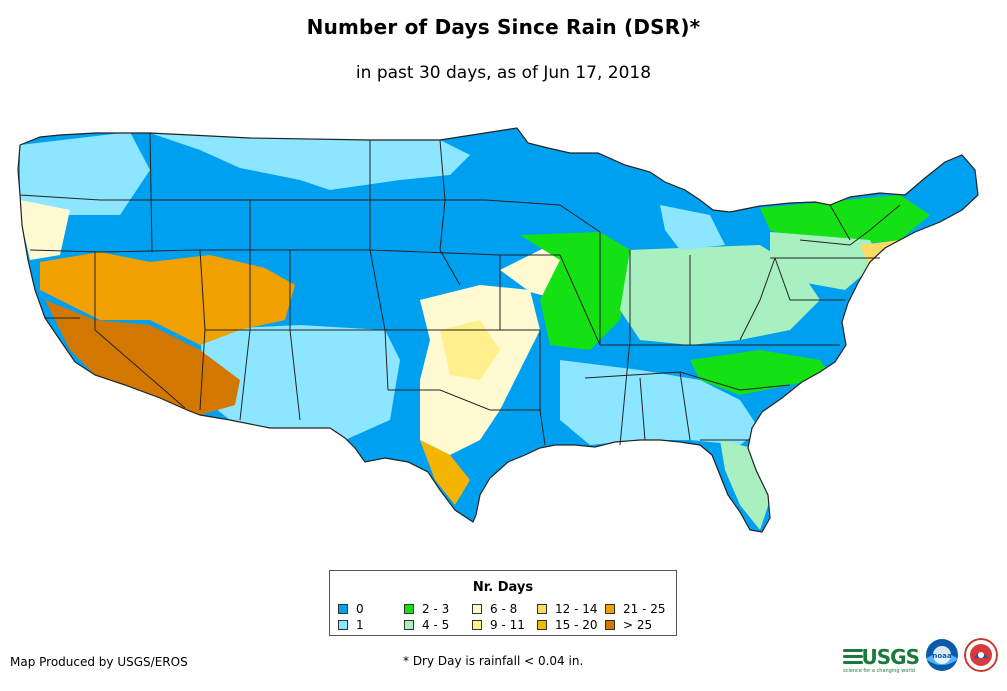  What do you see at coordinates (360, 624) in the screenshot?
I see `legend-label: 1` at bounding box center [360, 624].